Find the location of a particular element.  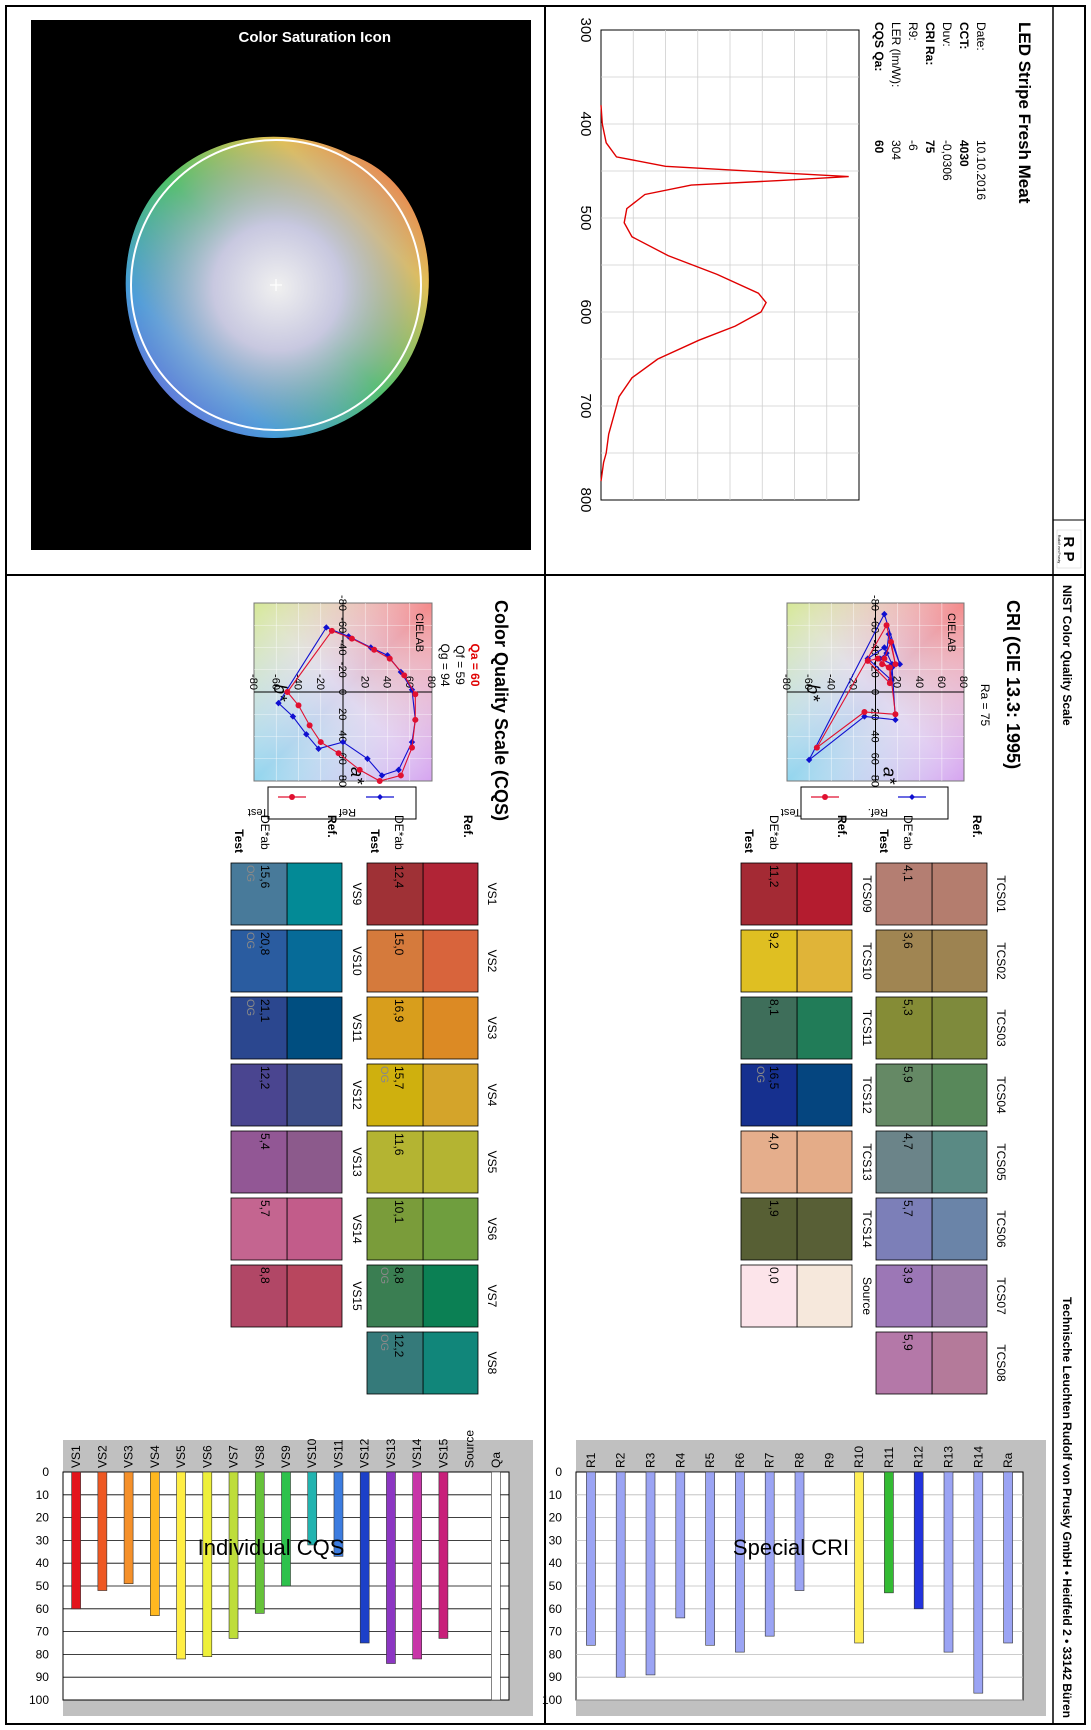

spec-label: Duv: is located at coordinates (947, 34).